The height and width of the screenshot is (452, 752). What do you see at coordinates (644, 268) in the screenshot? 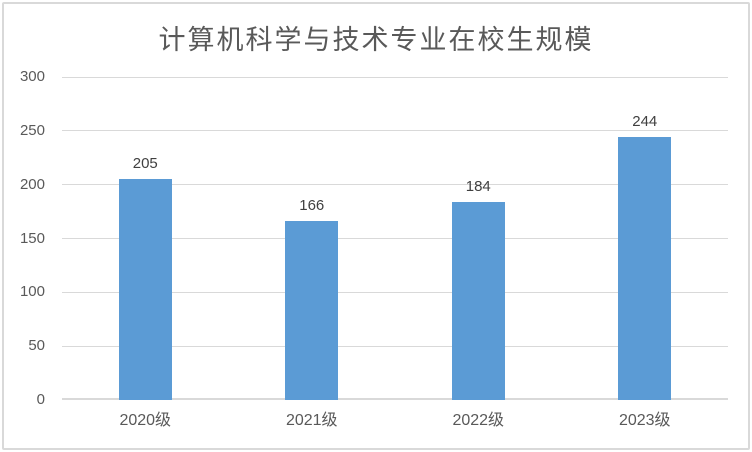
I see `bar-2023级` at bounding box center [644, 268].